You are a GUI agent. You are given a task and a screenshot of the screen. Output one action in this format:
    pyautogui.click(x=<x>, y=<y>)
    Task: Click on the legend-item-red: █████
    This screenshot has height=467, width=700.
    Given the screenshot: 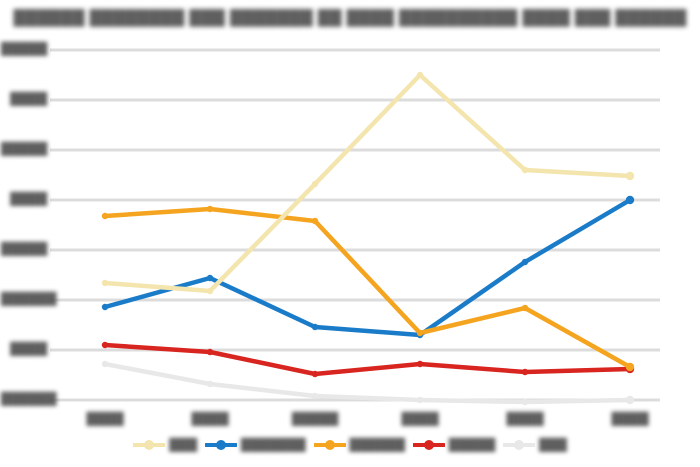 What is the action you would take?
    pyautogui.click(x=454, y=445)
    